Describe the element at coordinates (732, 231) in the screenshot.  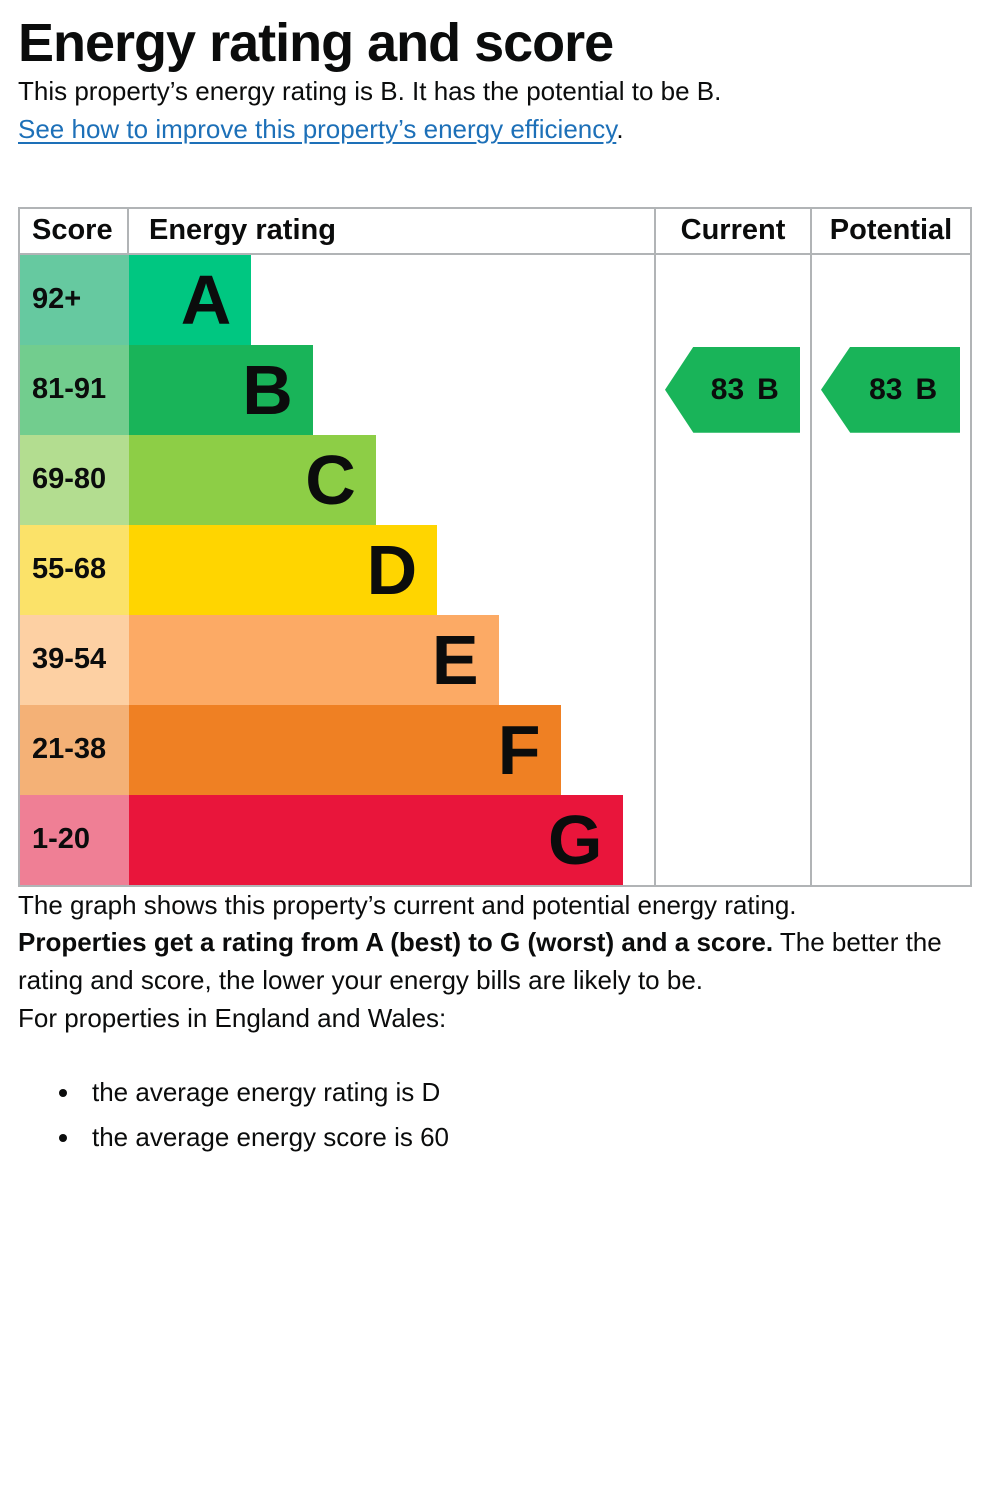
I see `column-header-current: Current` at that location.